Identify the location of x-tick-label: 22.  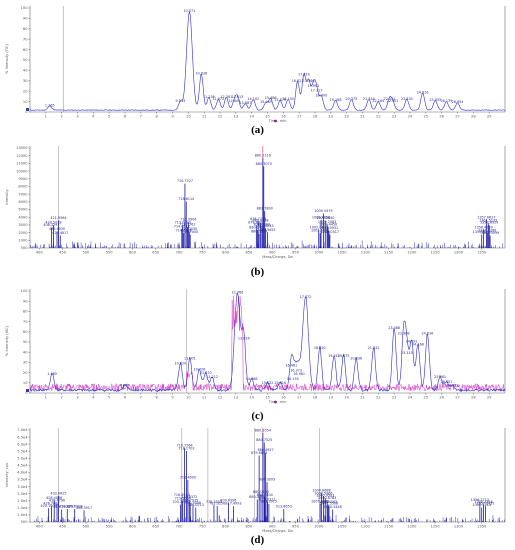
(378, 117).